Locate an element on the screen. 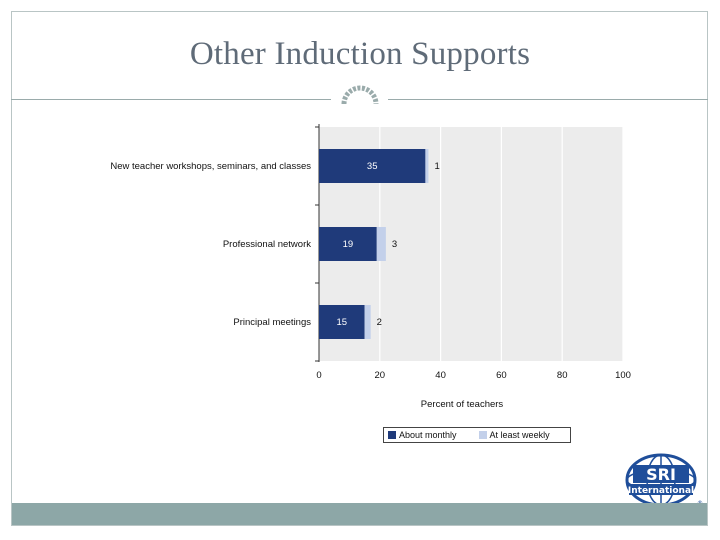 The height and width of the screenshot is (540, 720). data-label: 19 is located at coordinates (348, 244).